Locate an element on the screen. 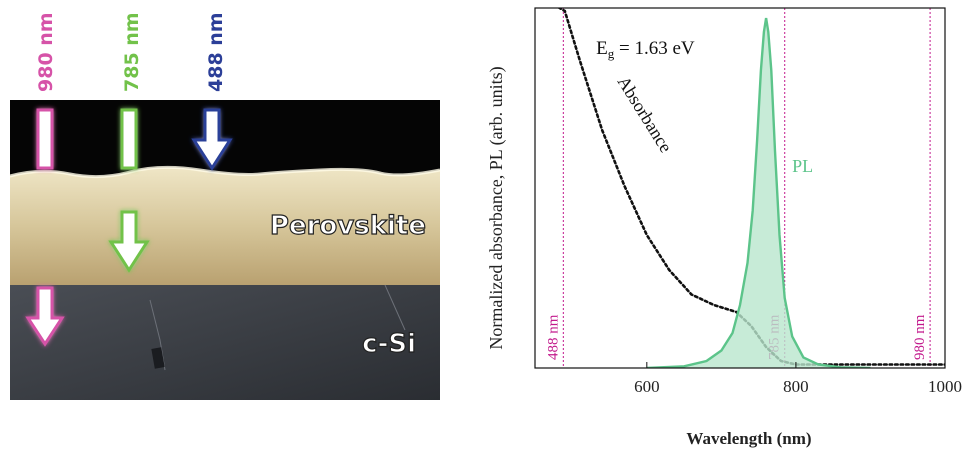 Image resolution: width=969 pixels, height=461 pixels. x-tick-label-600: 600 is located at coordinates (647, 386).